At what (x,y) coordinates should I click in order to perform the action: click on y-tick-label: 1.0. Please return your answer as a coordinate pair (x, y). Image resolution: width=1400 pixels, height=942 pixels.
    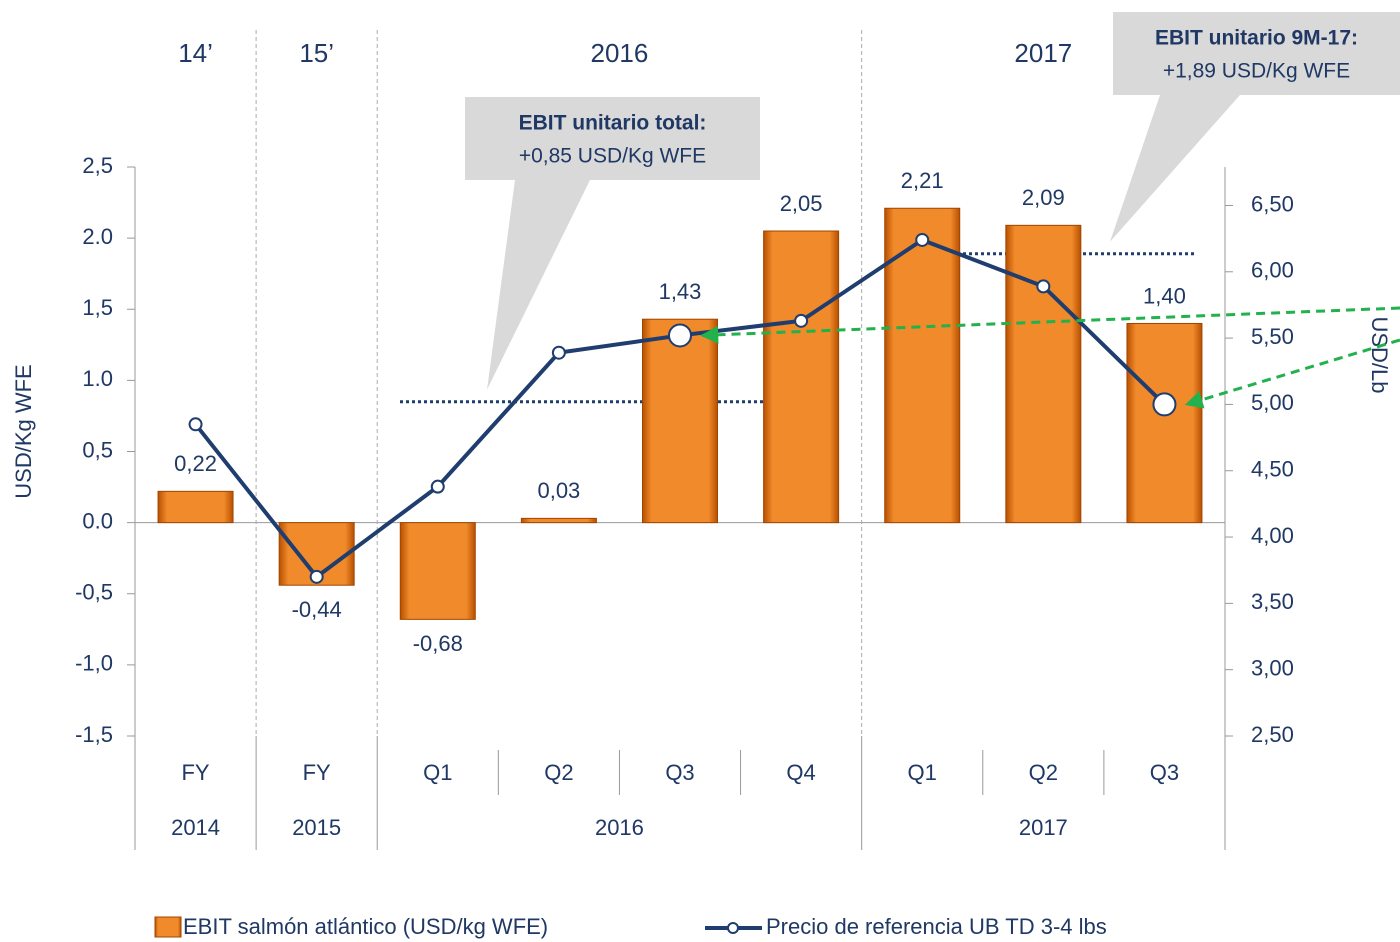
    Looking at the image, I should click on (97, 378).